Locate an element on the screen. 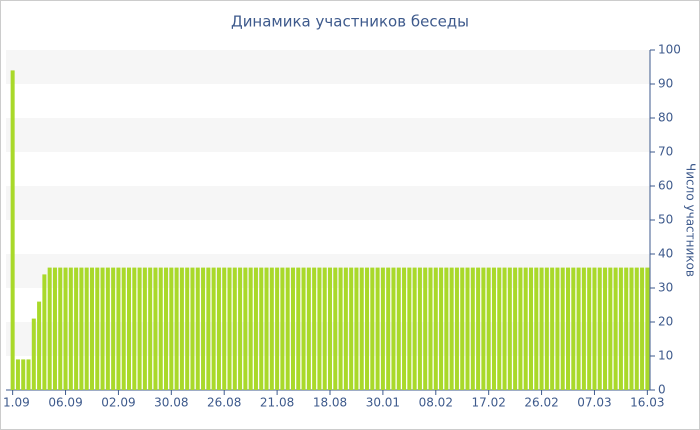  grid-band is located at coordinates (328, 67).